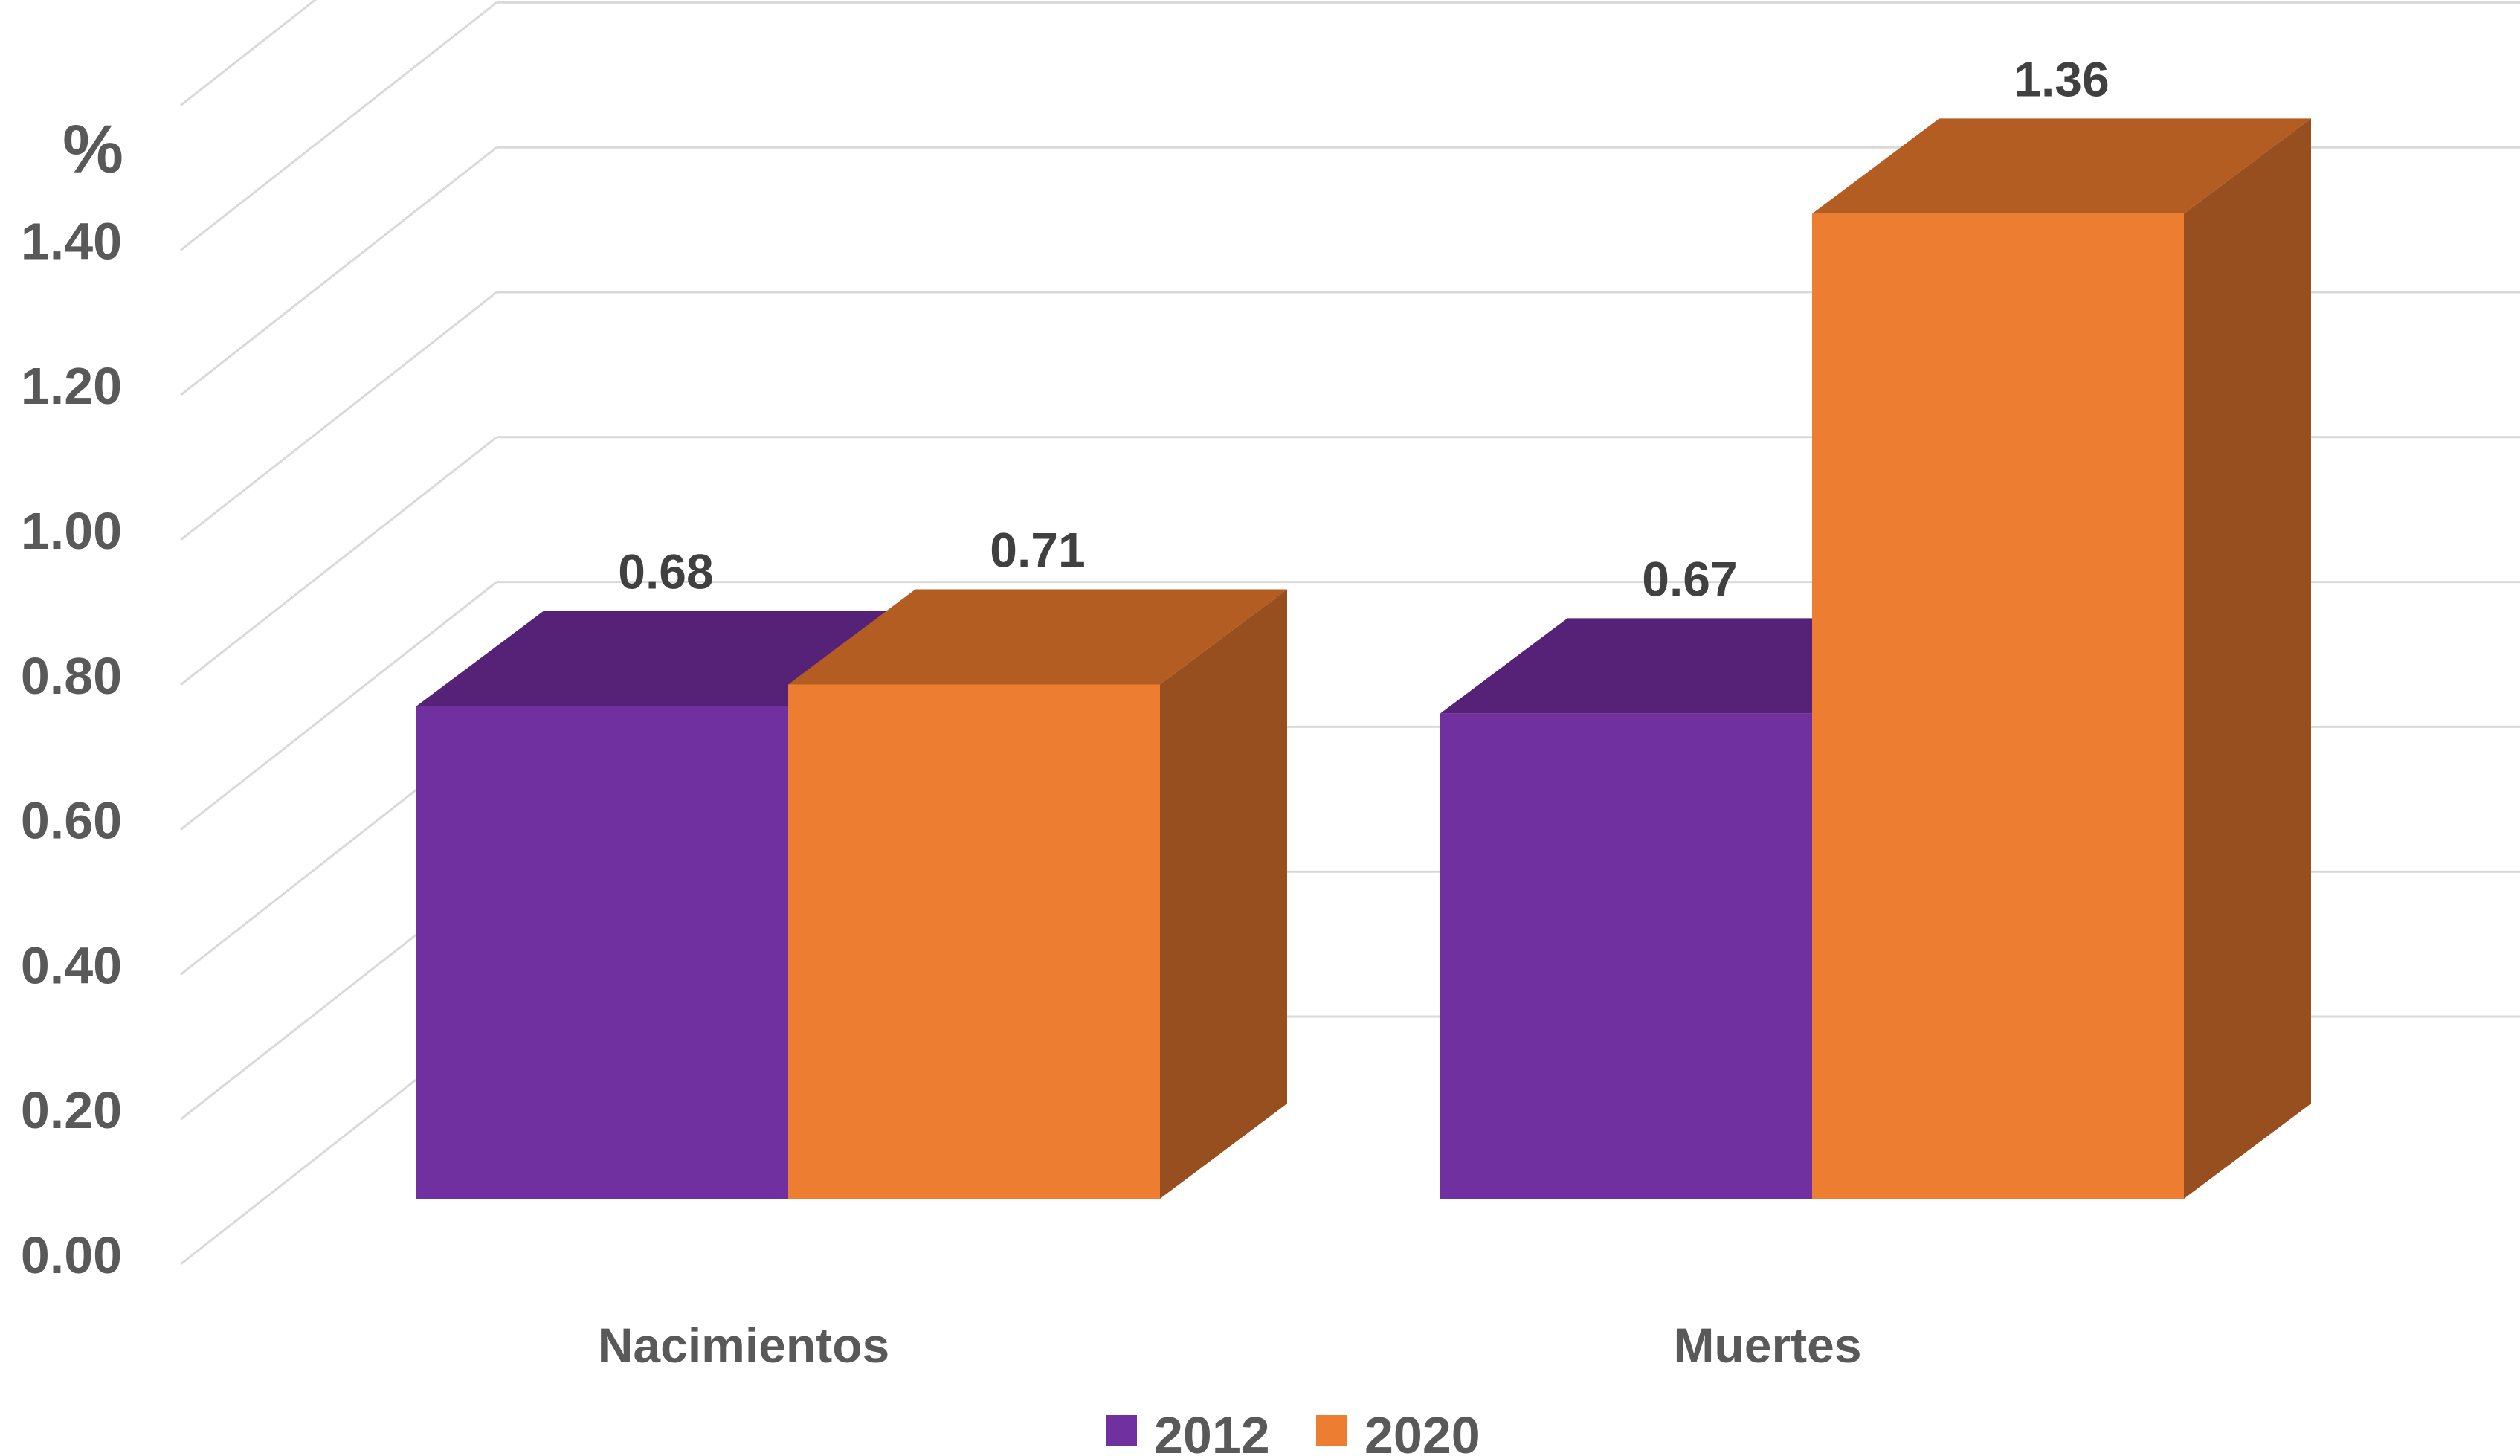 This screenshot has height=1456, width=2520. What do you see at coordinates (1690, 578) in the screenshot?
I see `data-label: 0.67` at bounding box center [1690, 578].